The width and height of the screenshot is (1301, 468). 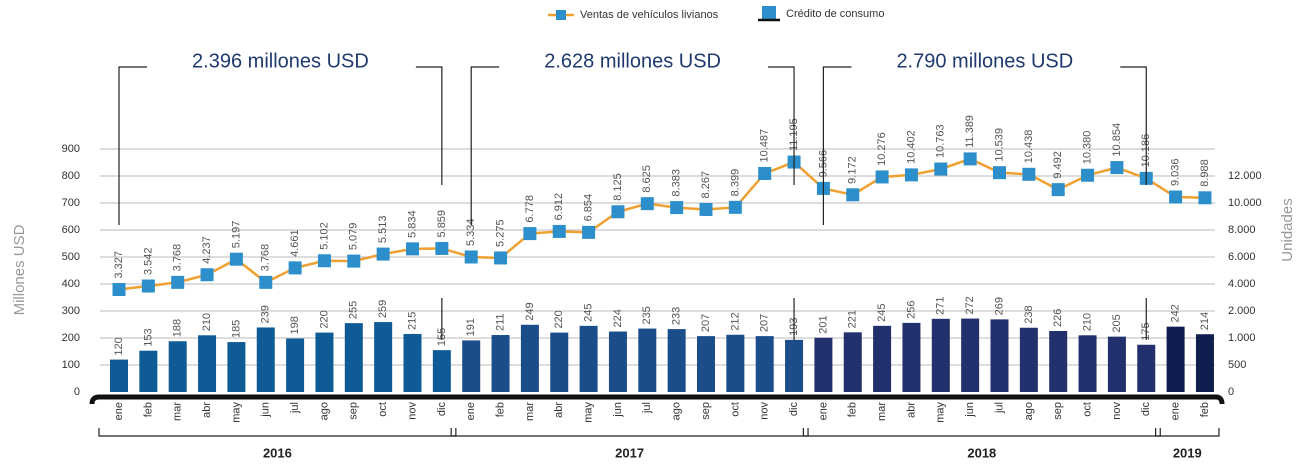 I want to click on y2-tick-label: 6.000, so click(x=1242, y=257).